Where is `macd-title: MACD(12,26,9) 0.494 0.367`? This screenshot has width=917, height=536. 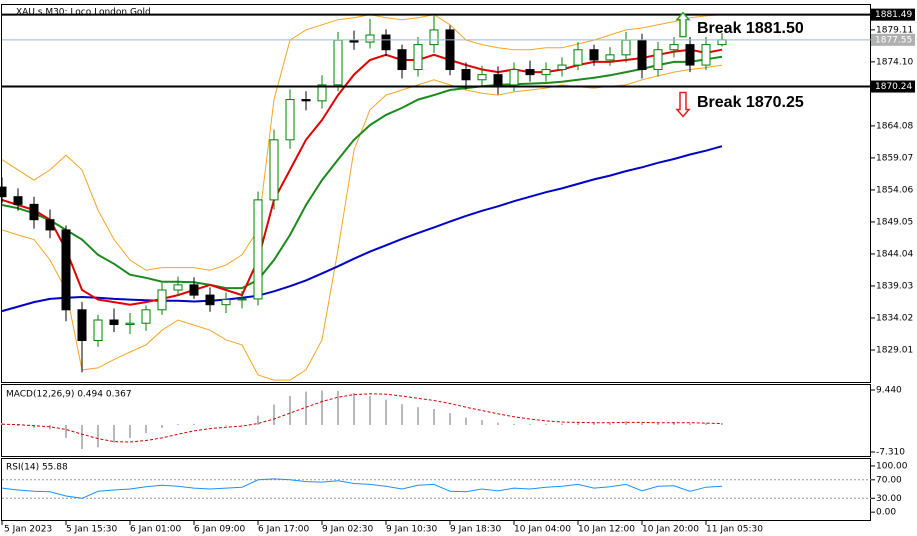 macd-title: MACD(12,26,9) 0.494 0.367 is located at coordinates (69, 395).